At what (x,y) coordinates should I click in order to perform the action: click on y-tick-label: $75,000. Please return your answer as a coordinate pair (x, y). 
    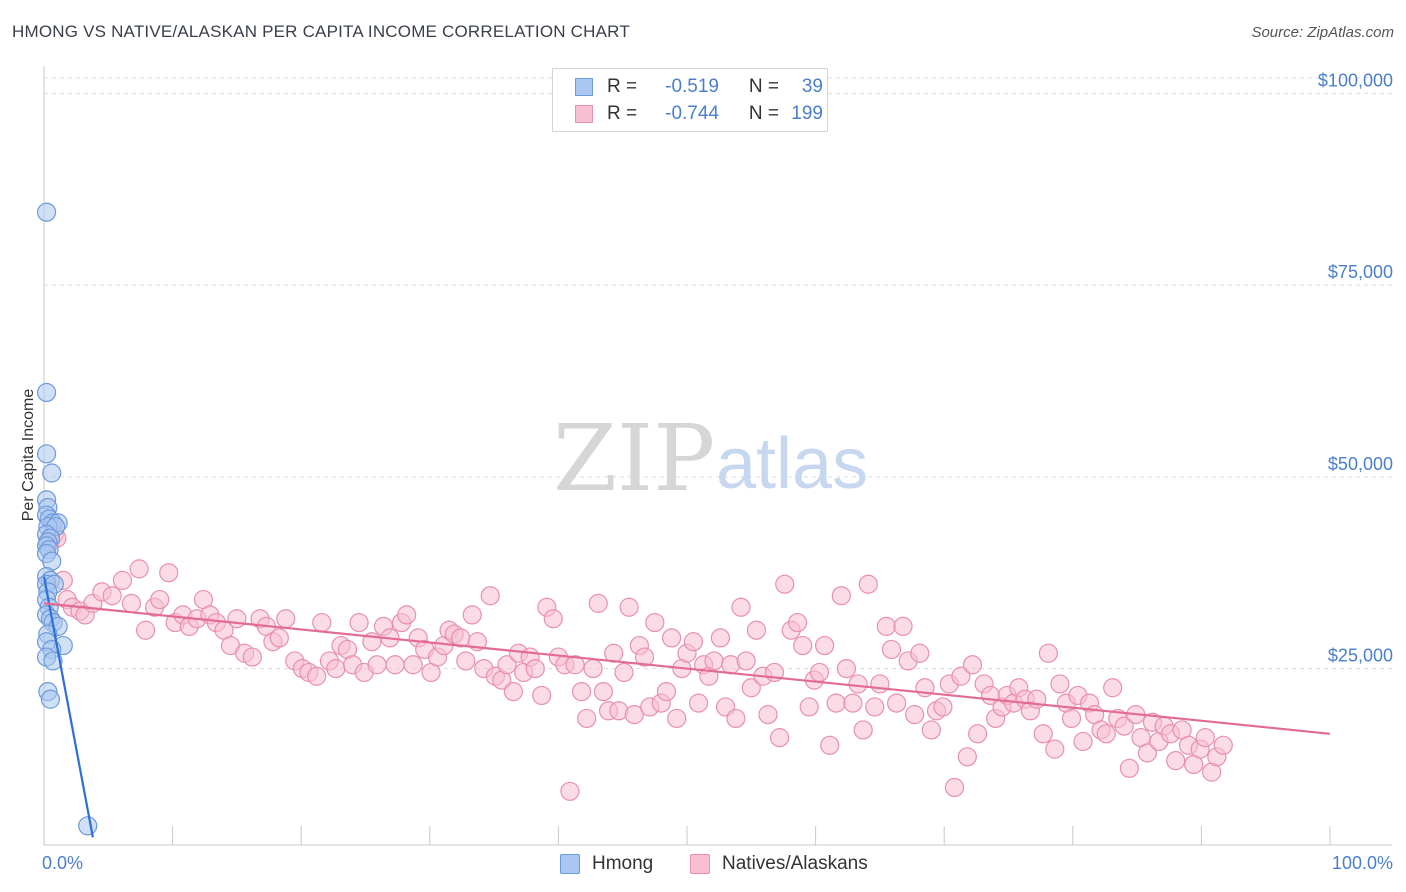
    Looking at the image, I should click on (1360, 272).